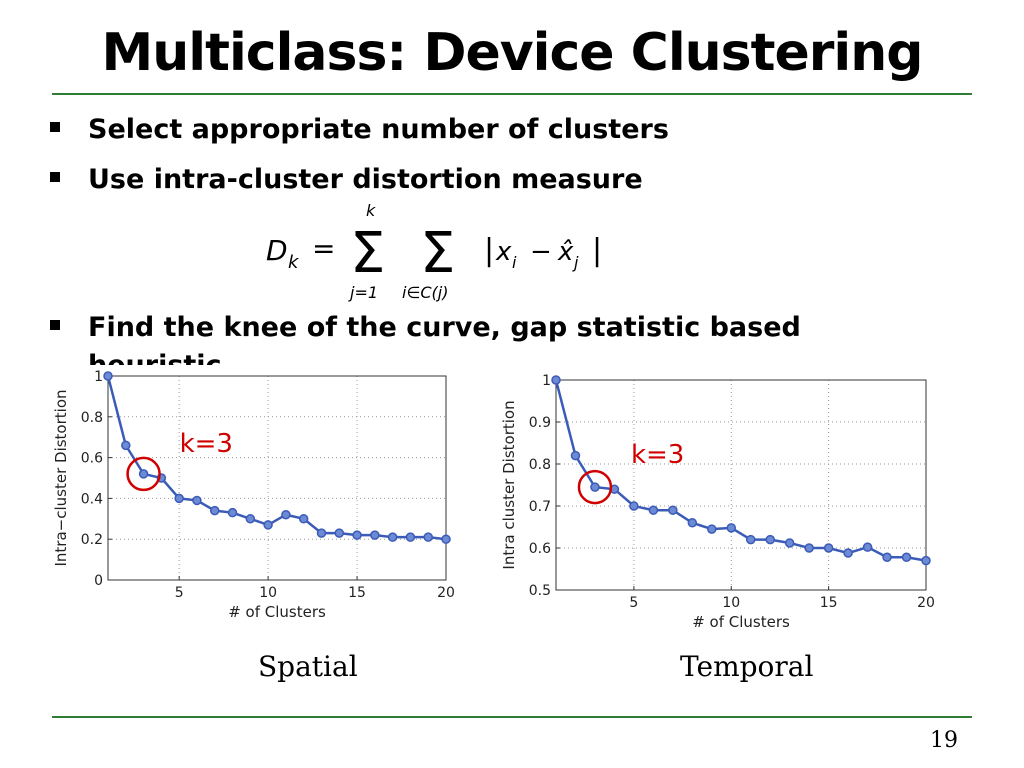 This screenshot has width=1024, height=768. Describe the element at coordinates (509, 484) in the screenshot. I see `y-axis-label: Intra cluster Distortion` at that location.